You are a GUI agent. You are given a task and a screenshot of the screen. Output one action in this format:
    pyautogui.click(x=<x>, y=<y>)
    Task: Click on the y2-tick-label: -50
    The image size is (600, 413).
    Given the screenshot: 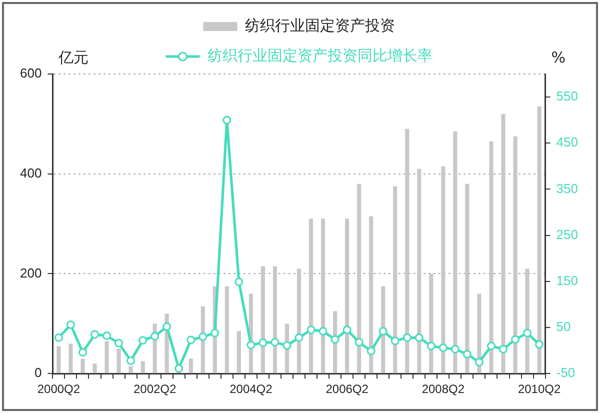 What is the action you would take?
    pyautogui.click(x=566, y=372)
    